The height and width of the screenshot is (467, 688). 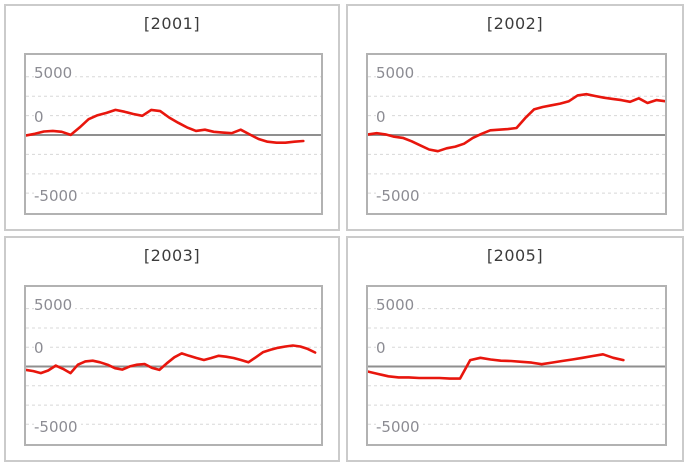 I want to click on line-chart-svg, so click(x=516, y=366).